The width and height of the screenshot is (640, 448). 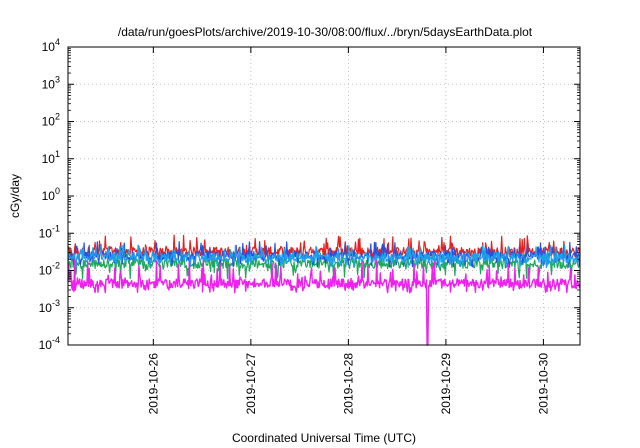 I want to click on x-tick-label: 2019-10-27, so click(x=251, y=384).